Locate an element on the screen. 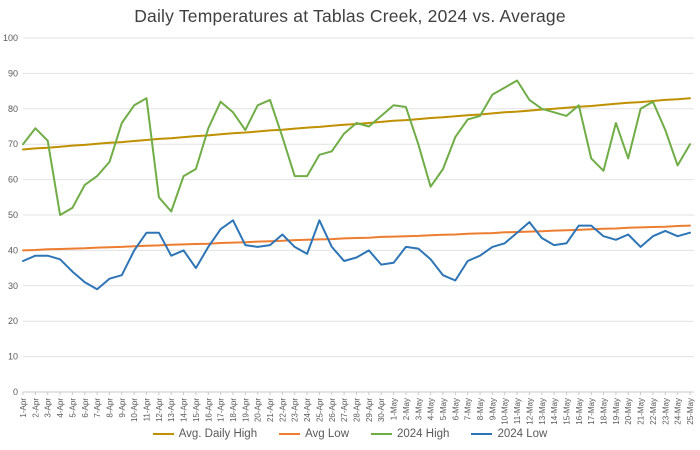  x-axis-label: 5-Apr is located at coordinates (72, 408).